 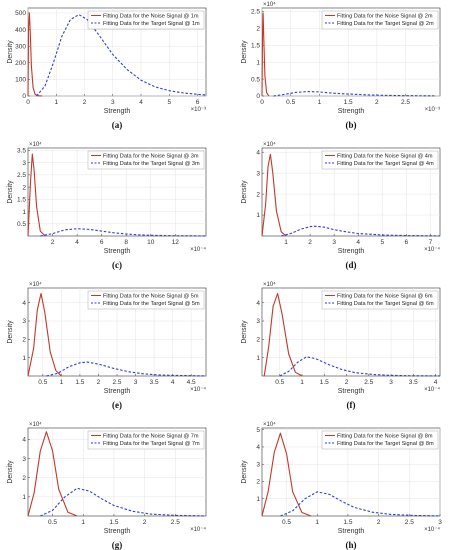 What do you see at coordinates (151, 157) in the screenshot?
I see `panel-c-legend-entry: Fitting Data for the Noise Signal @ 3m` at bounding box center [151, 157].